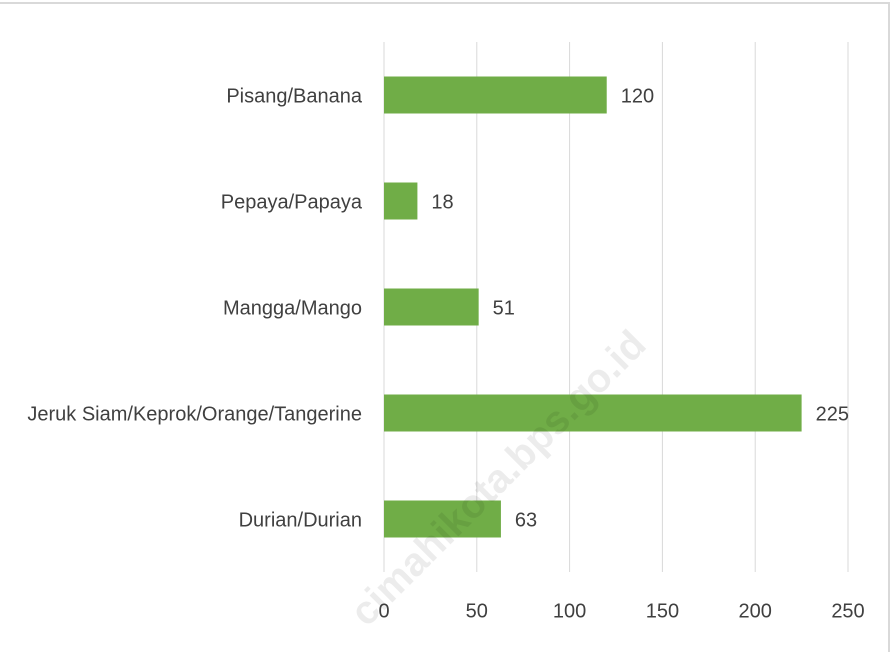 The height and width of the screenshot is (652, 892). What do you see at coordinates (300, 520) in the screenshot?
I see `y-tick-label: Durian/Durian` at bounding box center [300, 520].